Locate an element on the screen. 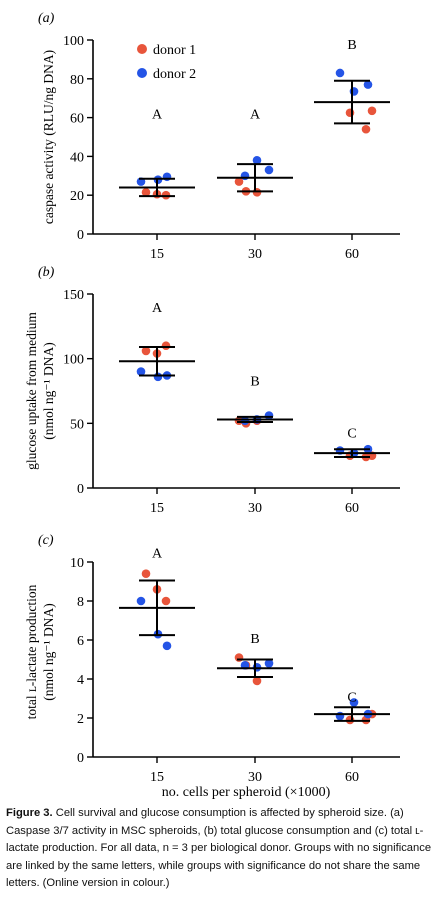  panel-2-x-tick-label: 15 is located at coordinates (157, 508).